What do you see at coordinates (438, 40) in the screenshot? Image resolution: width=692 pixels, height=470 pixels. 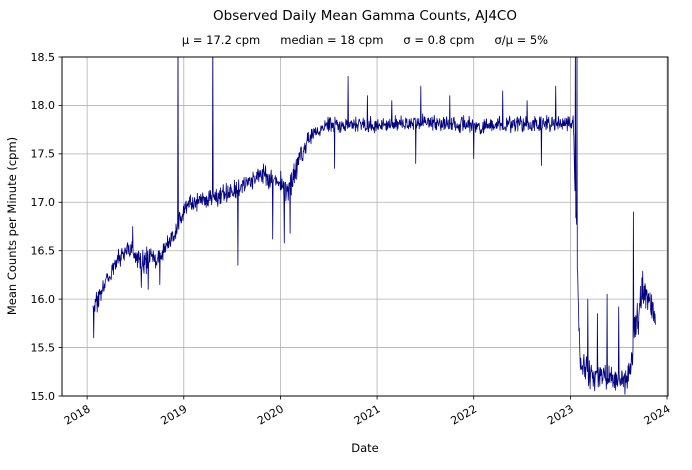 I see `stat-sigma: σ = 0.8 cpm` at bounding box center [438, 40].